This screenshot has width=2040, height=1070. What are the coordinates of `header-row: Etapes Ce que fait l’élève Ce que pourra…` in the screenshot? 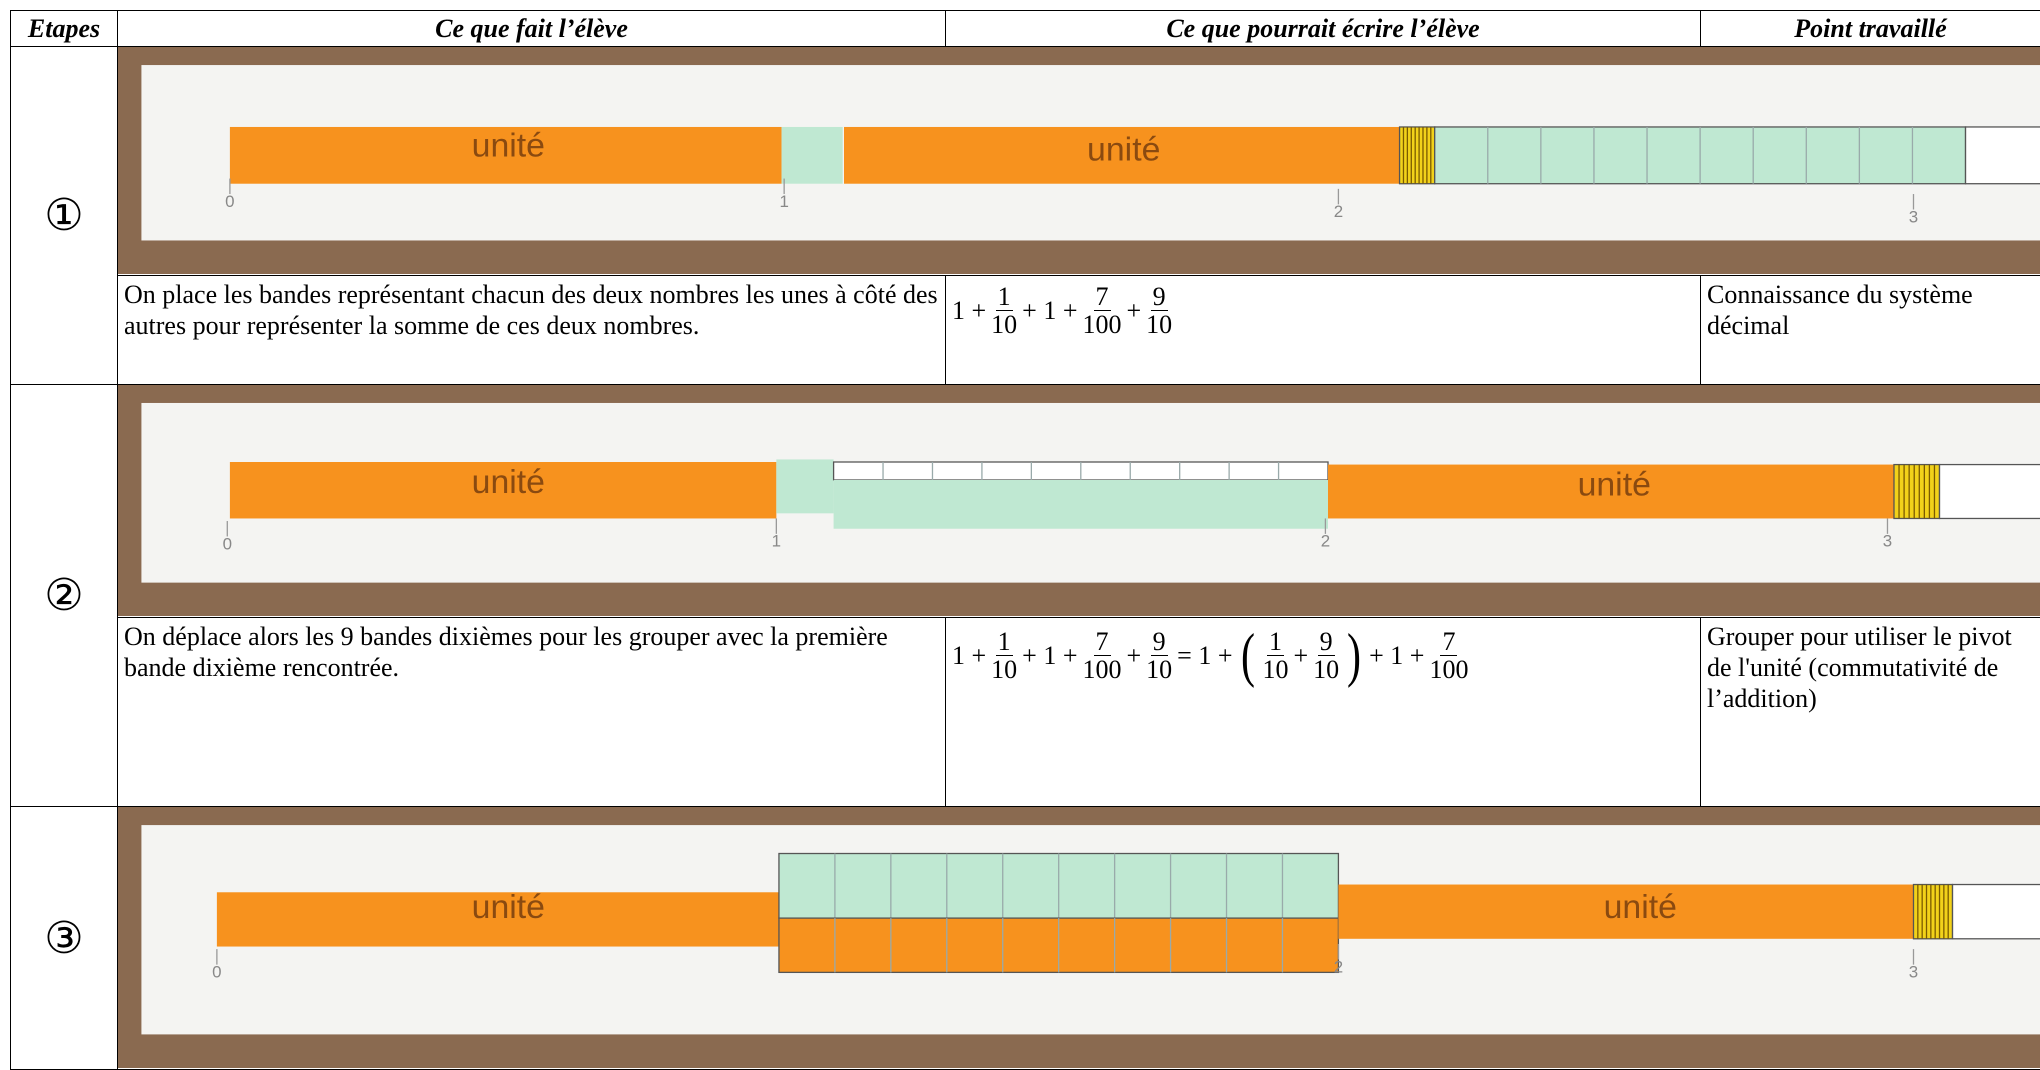 It's located at (1025, 28).